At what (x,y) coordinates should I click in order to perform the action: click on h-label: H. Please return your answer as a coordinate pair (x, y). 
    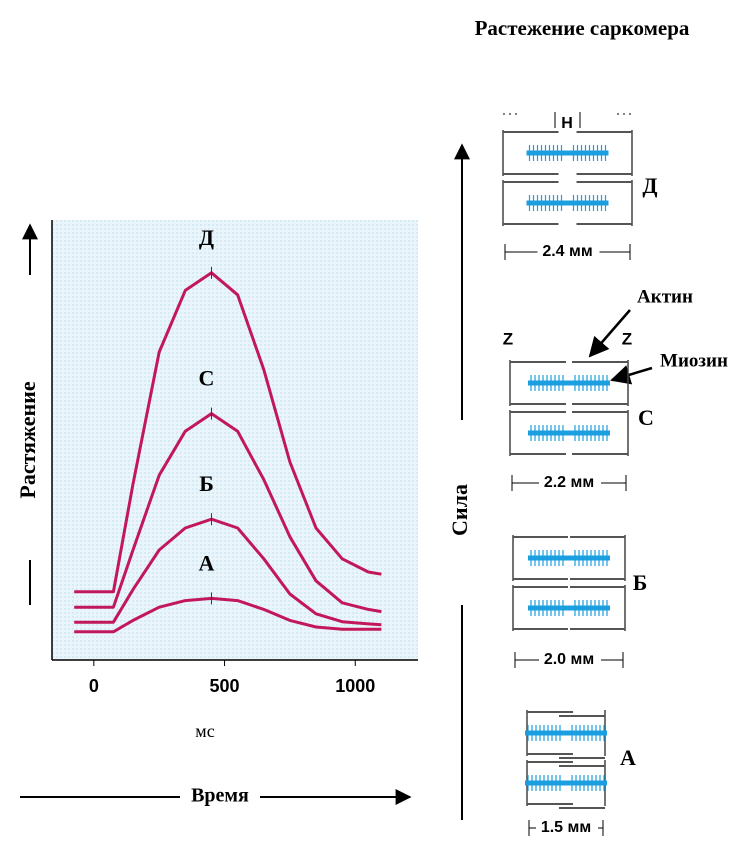
    Looking at the image, I should click on (567, 123).